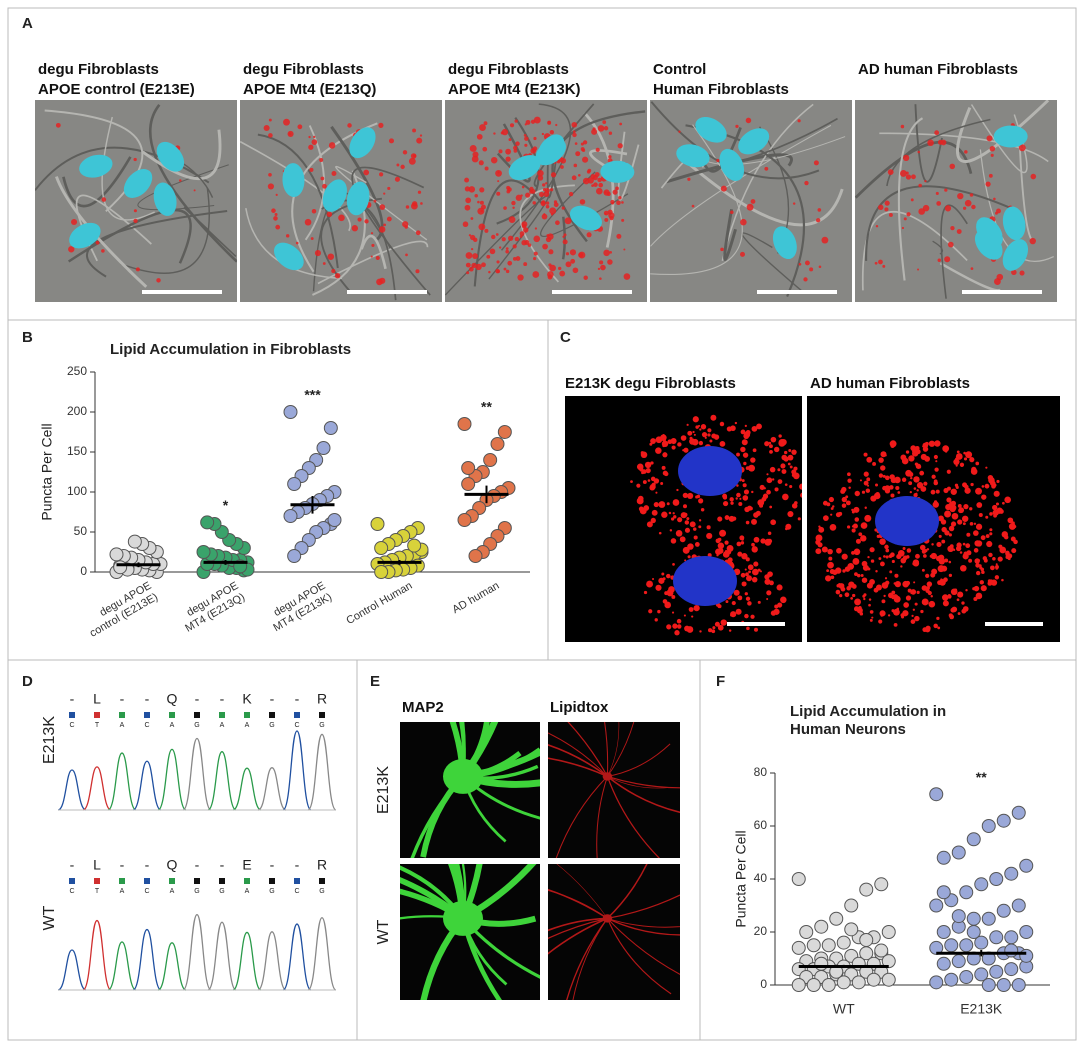 The height and width of the screenshot is (1046, 1084). What do you see at coordinates (97, 865) in the screenshot?
I see `amino-acid: L` at bounding box center [97, 865].